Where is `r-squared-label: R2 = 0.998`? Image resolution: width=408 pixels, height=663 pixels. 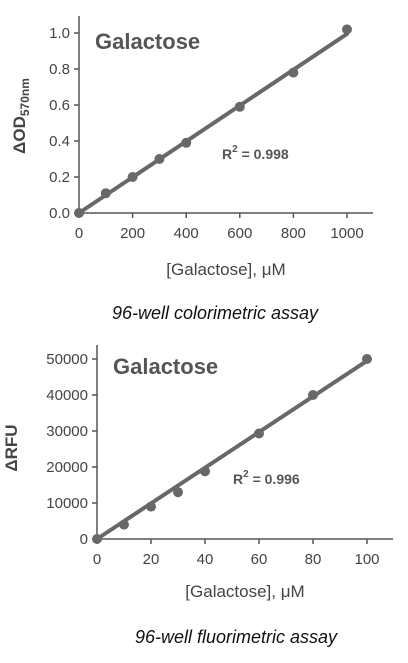
r-squared-label: R2 = 0.998 is located at coordinates (255, 153).